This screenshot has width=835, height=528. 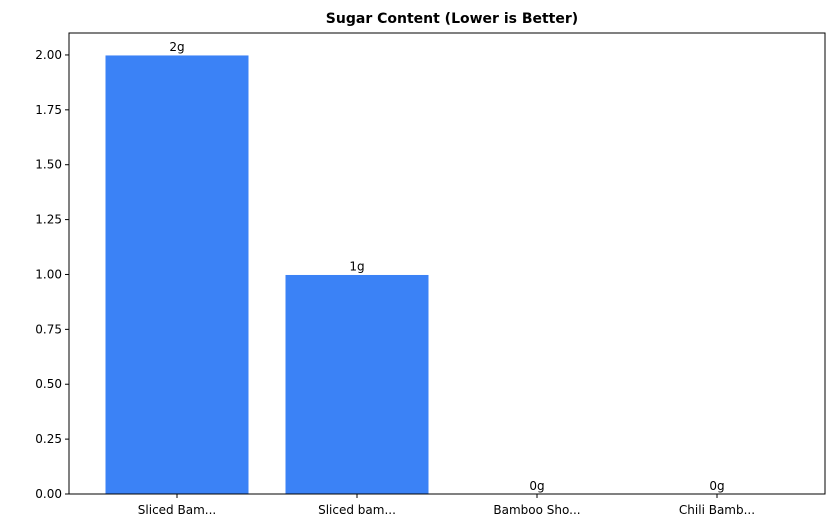 I want to click on y-tick-label: 1.00, so click(x=48, y=274).